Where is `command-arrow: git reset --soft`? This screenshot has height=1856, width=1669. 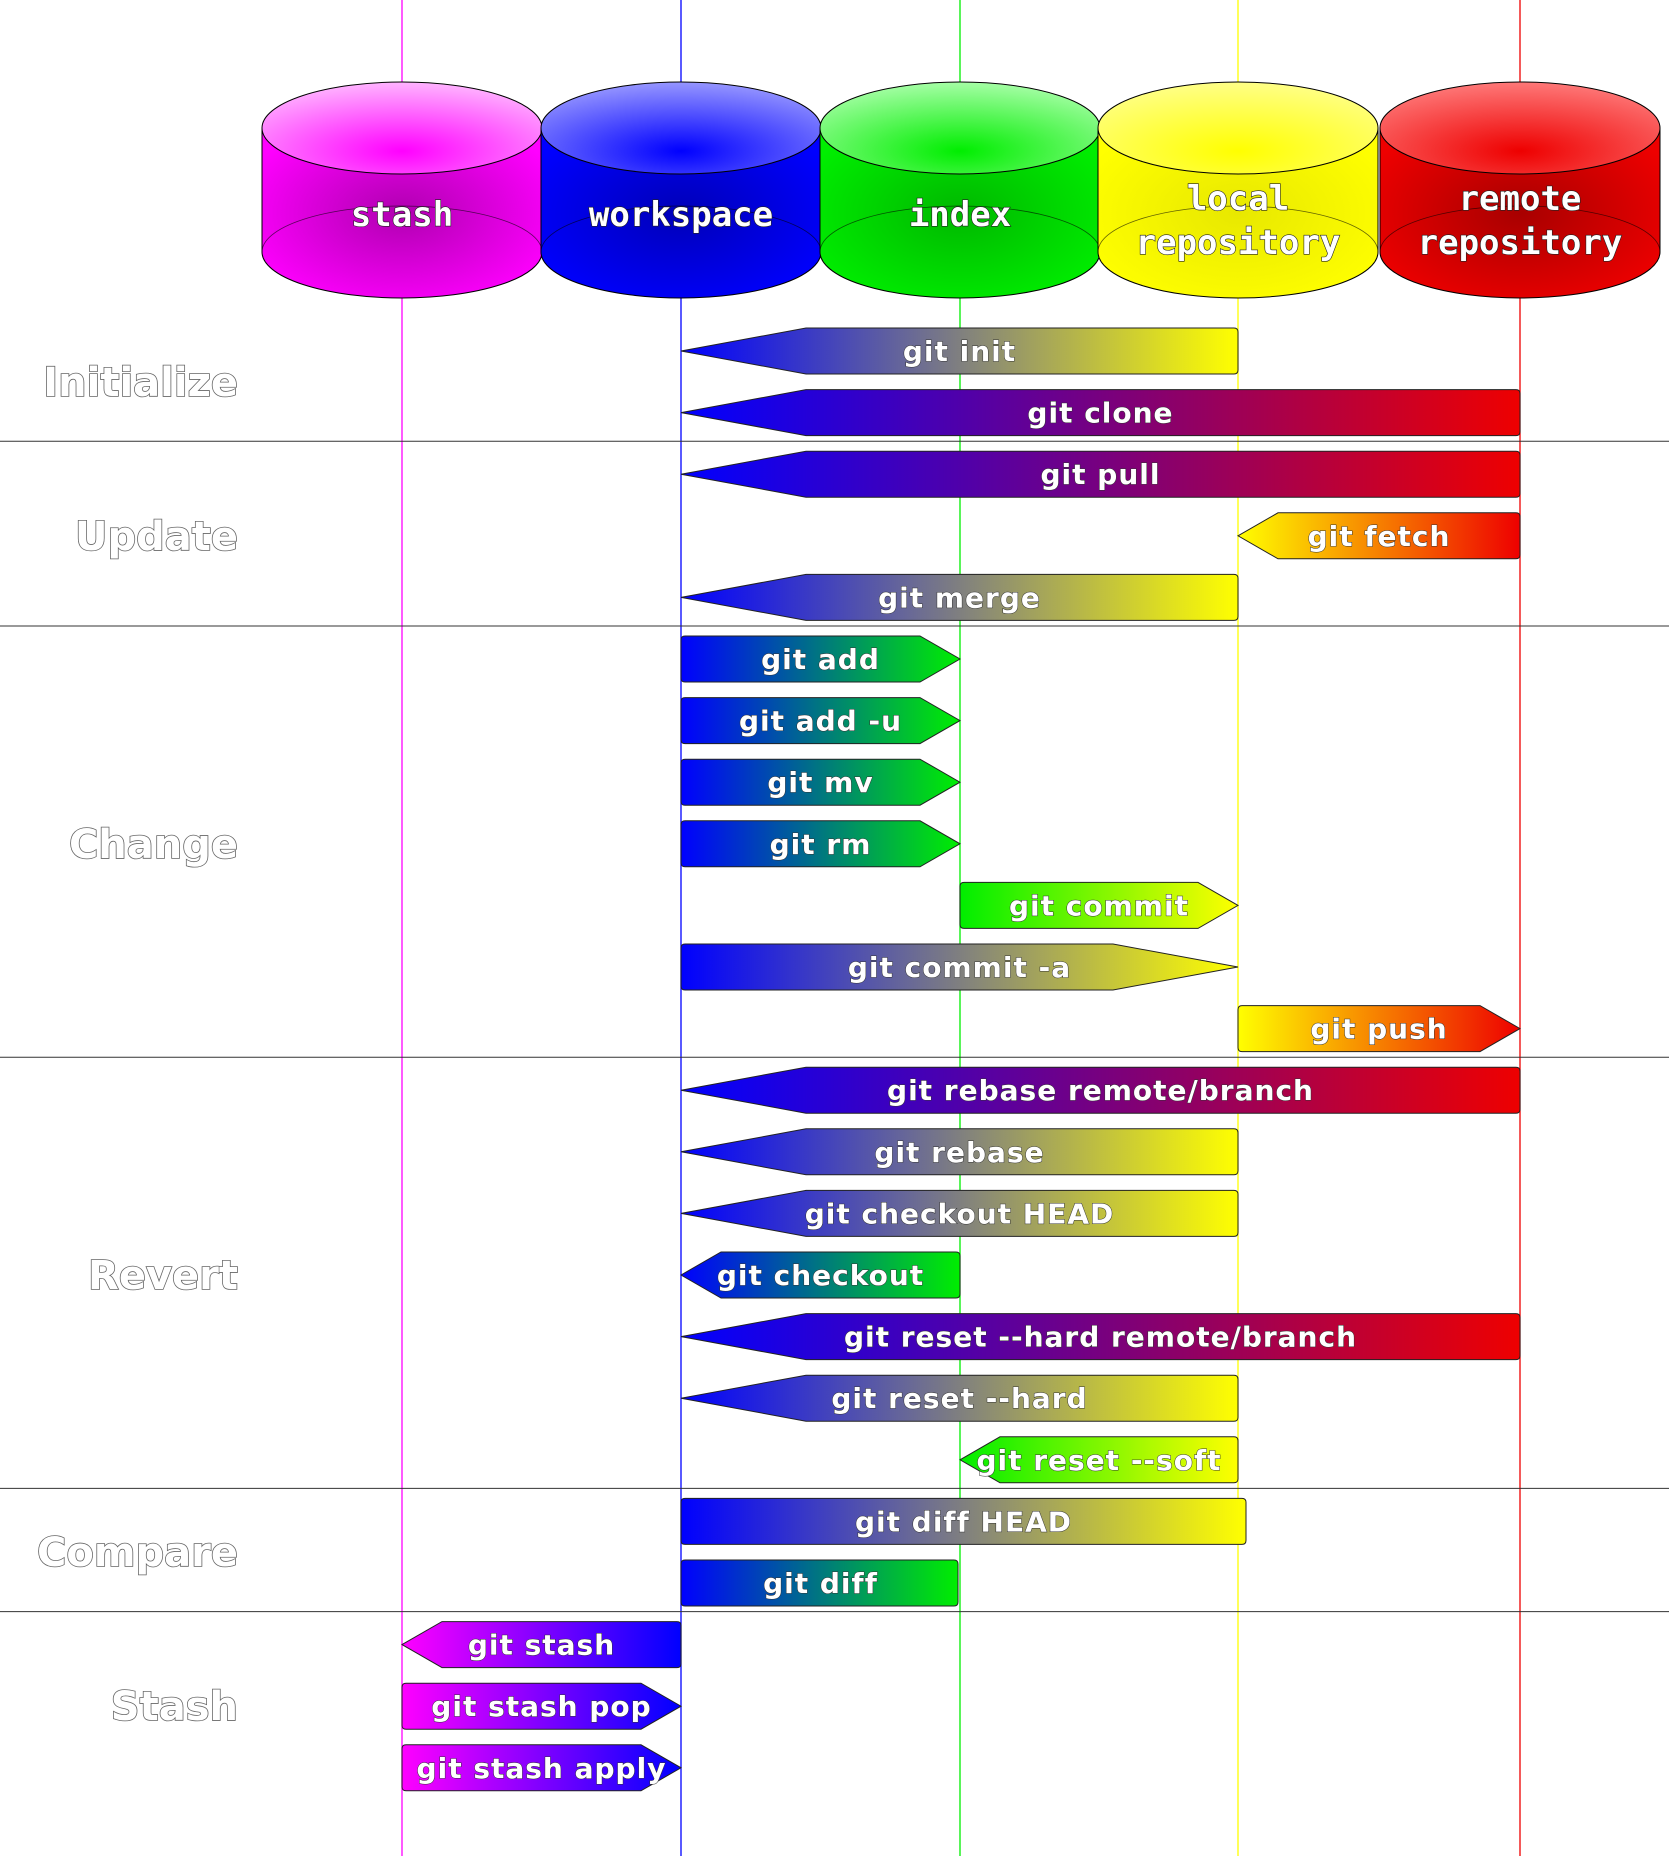
command-arrow: git reset --soft is located at coordinates (1098, 1460).